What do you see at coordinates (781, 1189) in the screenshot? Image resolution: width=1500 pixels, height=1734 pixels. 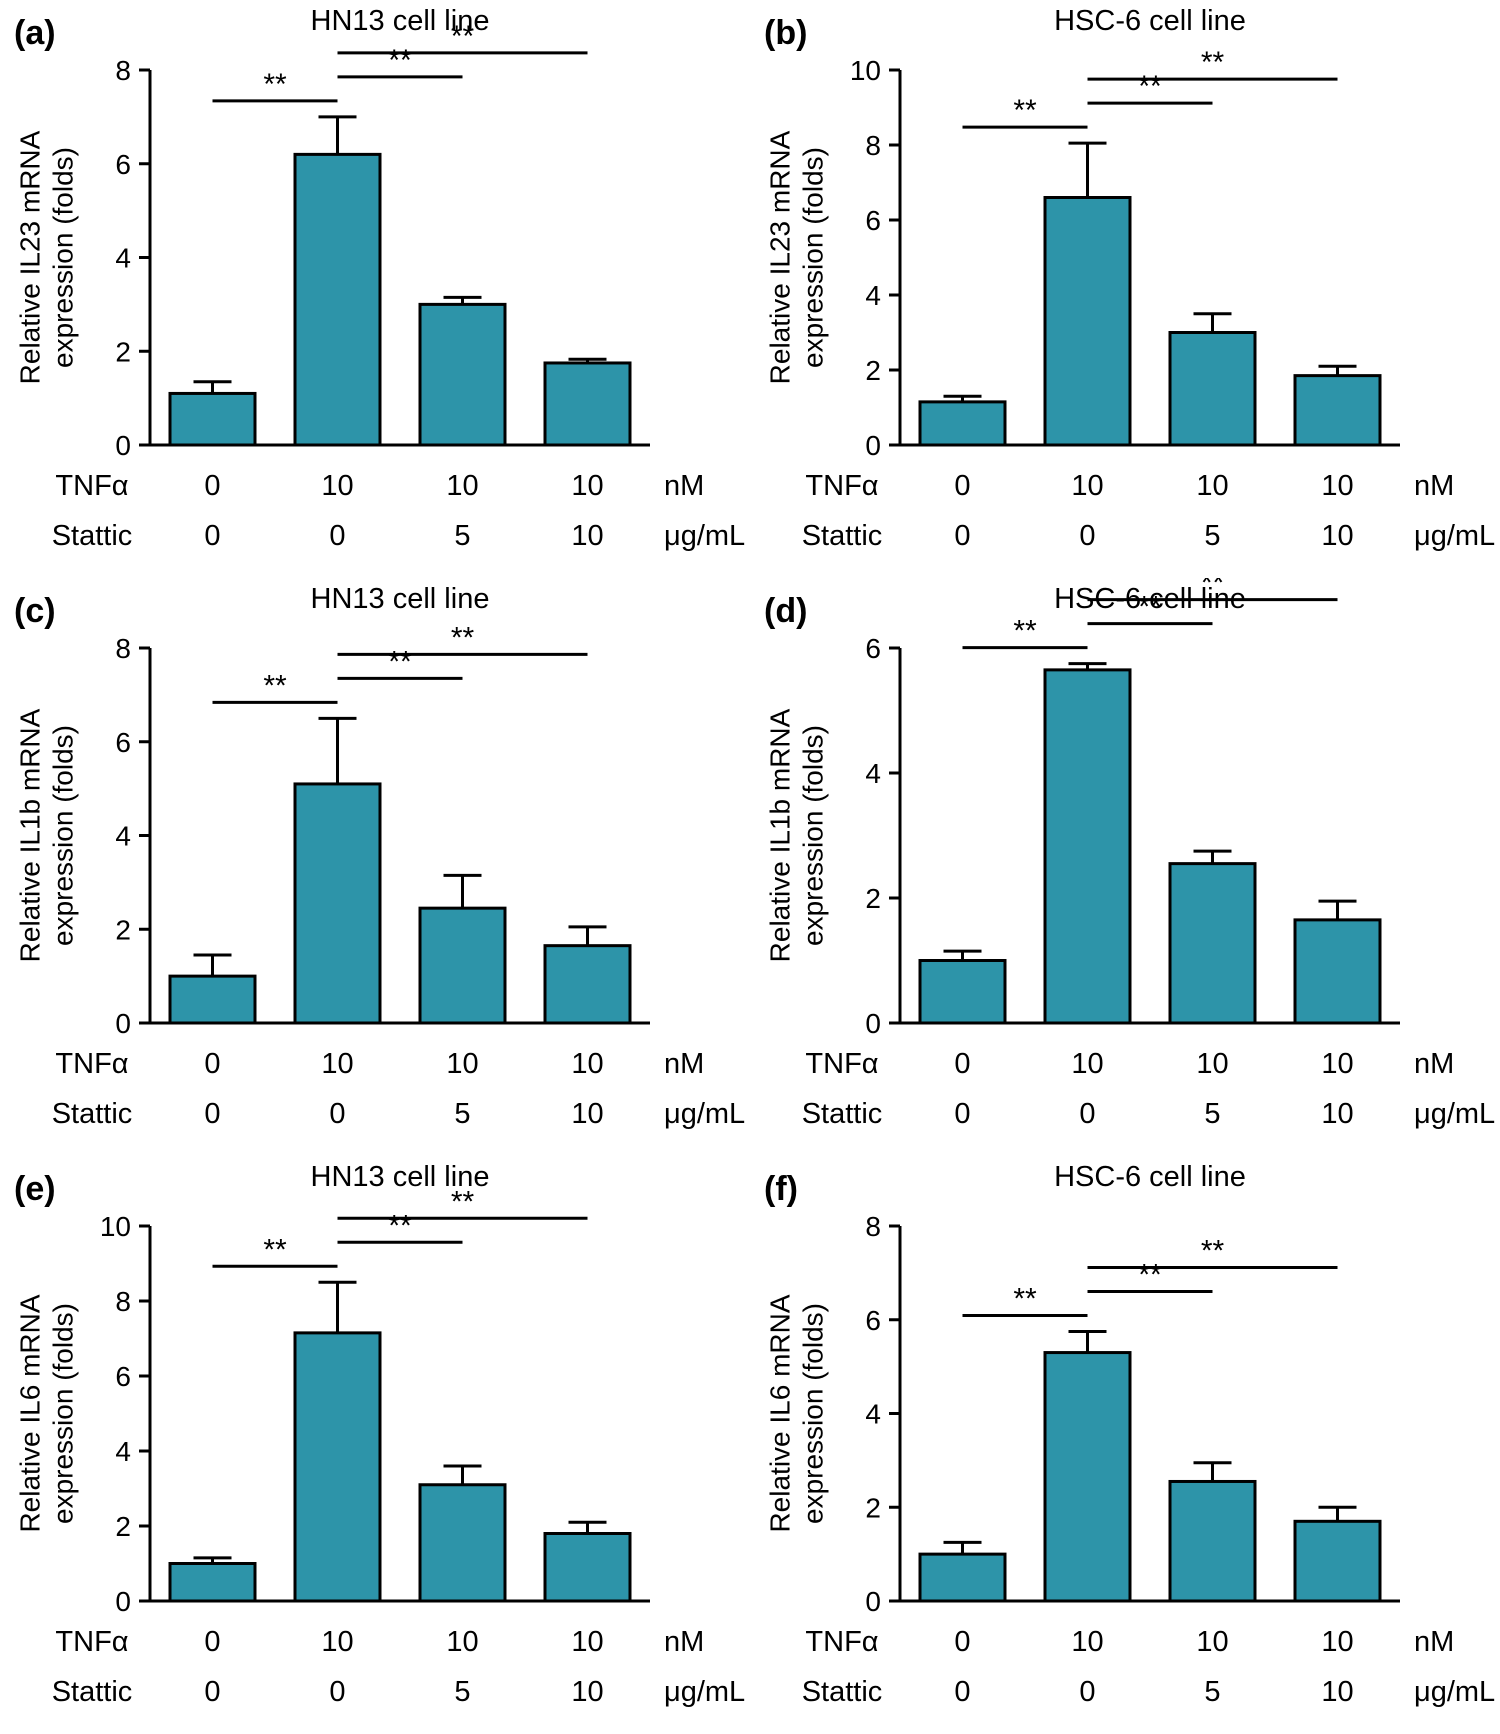 I see `panel-label-f: (f)` at bounding box center [781, 1189].